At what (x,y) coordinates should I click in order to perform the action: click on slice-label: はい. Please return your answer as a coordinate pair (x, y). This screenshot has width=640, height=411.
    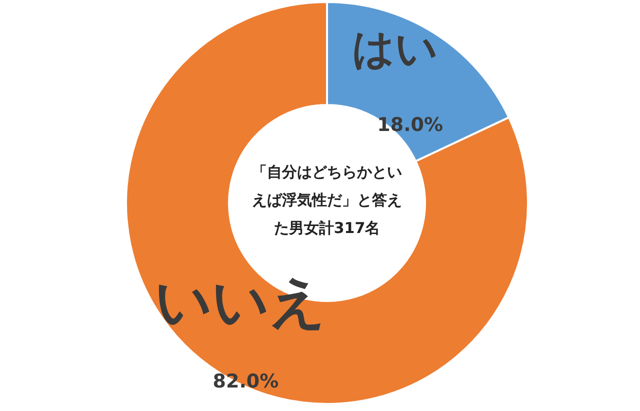
    Looking at the image, I should click on (395, 48).